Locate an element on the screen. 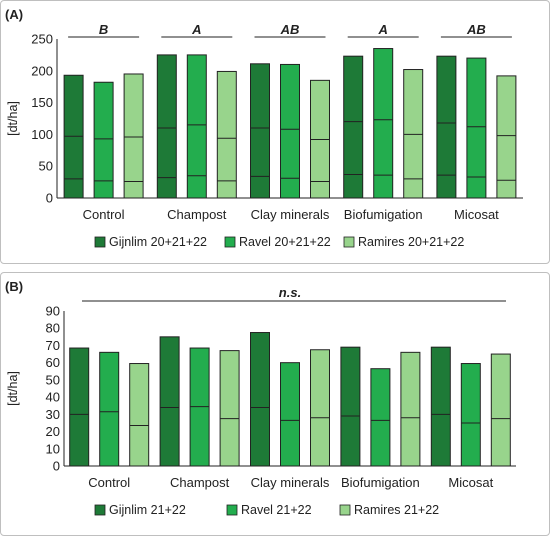 This screenshot has height=540, width=550. panel-label: (A) is located at coordinates (14, 14).